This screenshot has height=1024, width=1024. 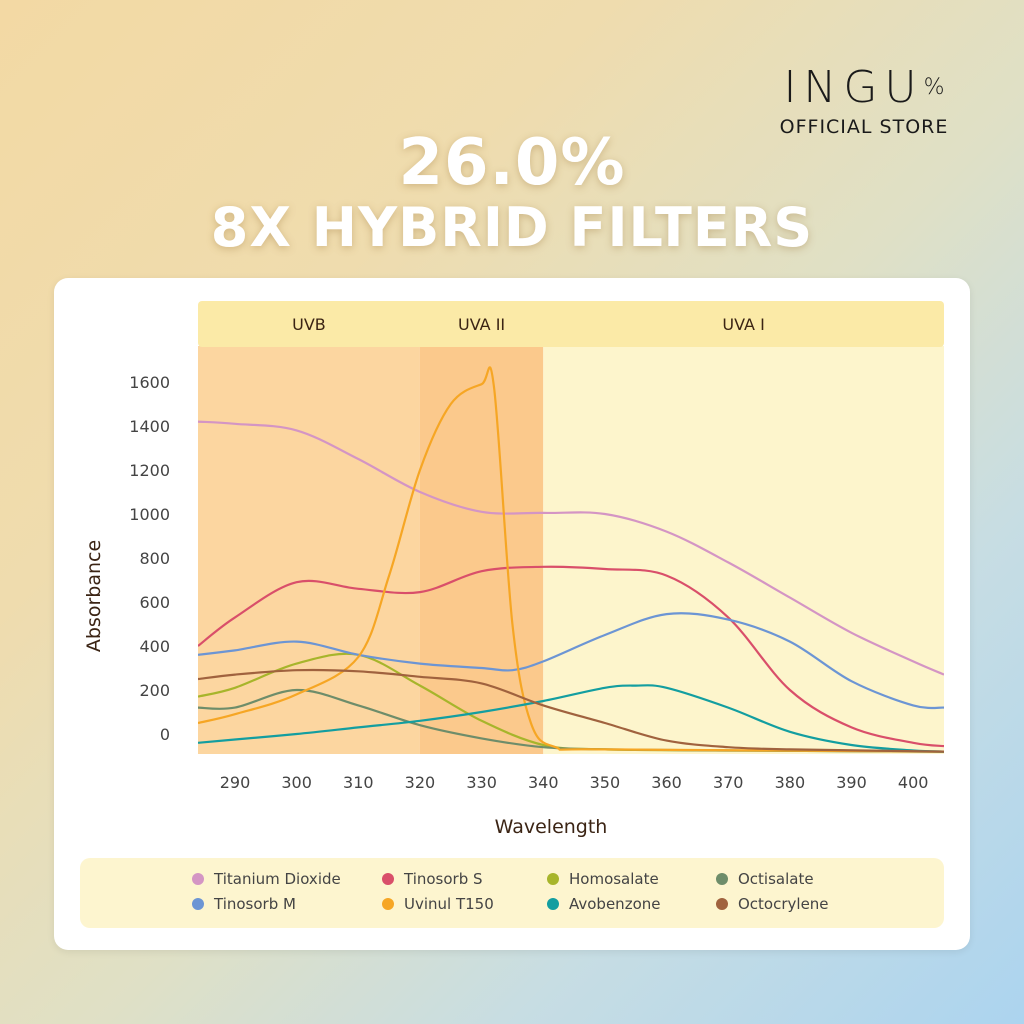 What do you see at coordinates (864, 87) in the screenshot?
I see `brand-name: INGU%` at bounding box center [864, 87].